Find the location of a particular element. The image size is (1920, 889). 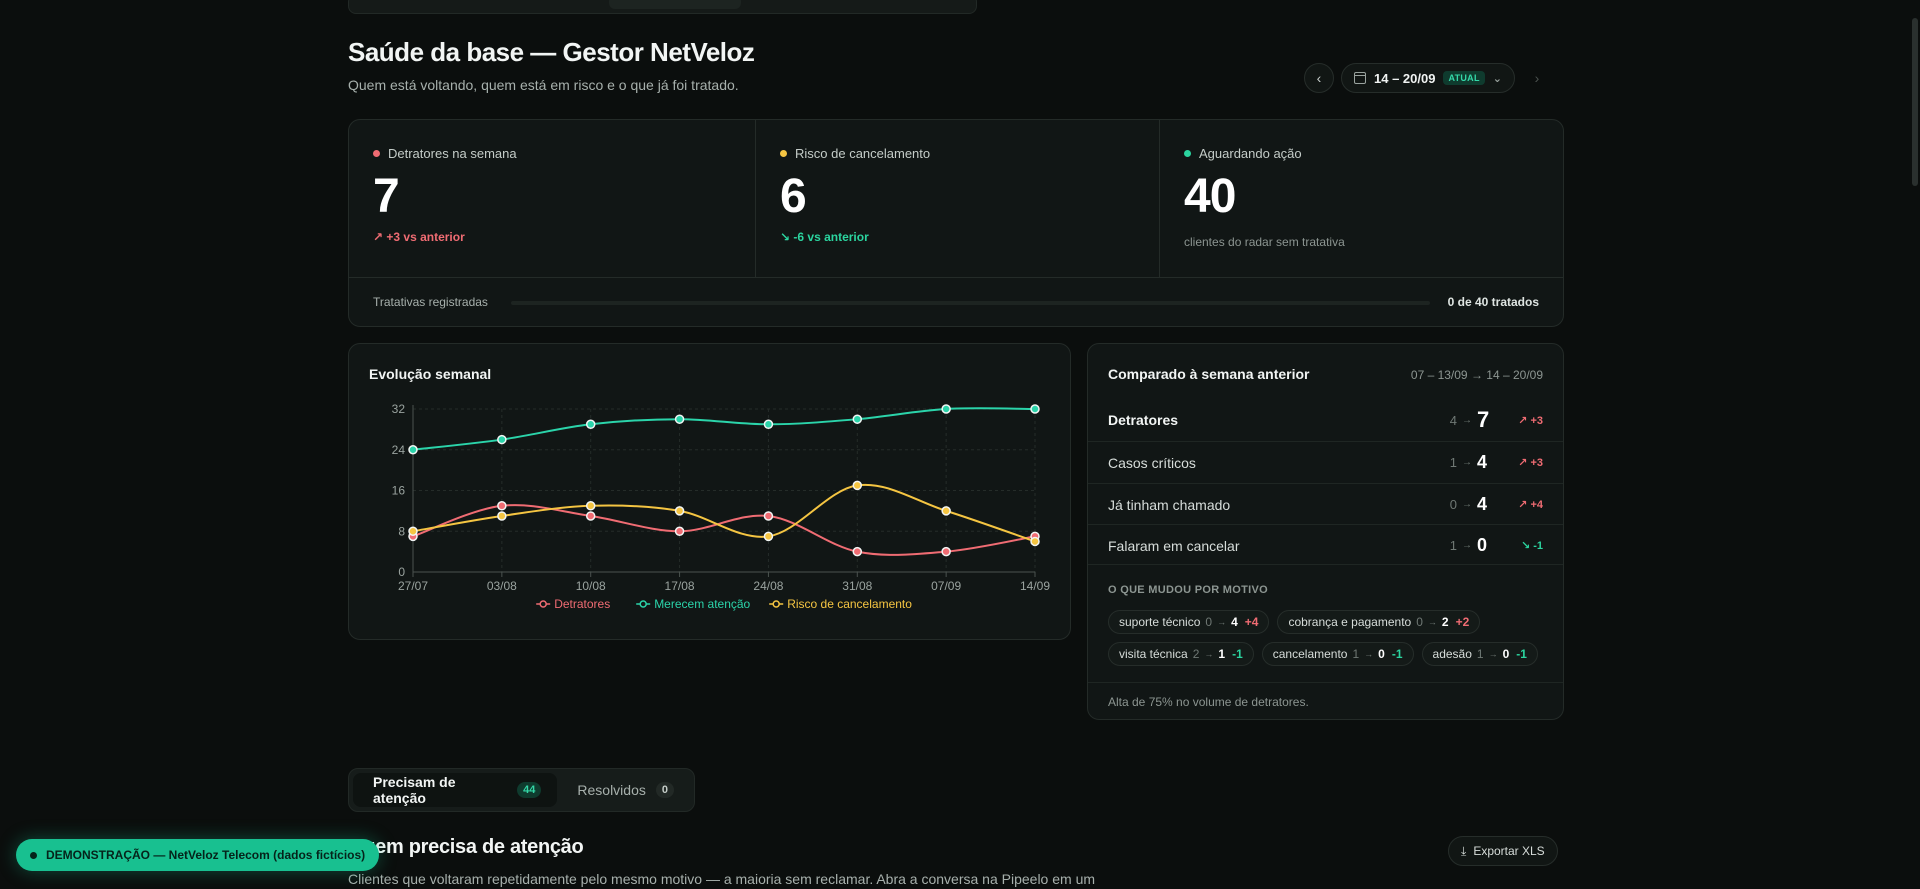

export-xls-button: ⤓ Exportar XLS is located at coordinates (1503, 851).